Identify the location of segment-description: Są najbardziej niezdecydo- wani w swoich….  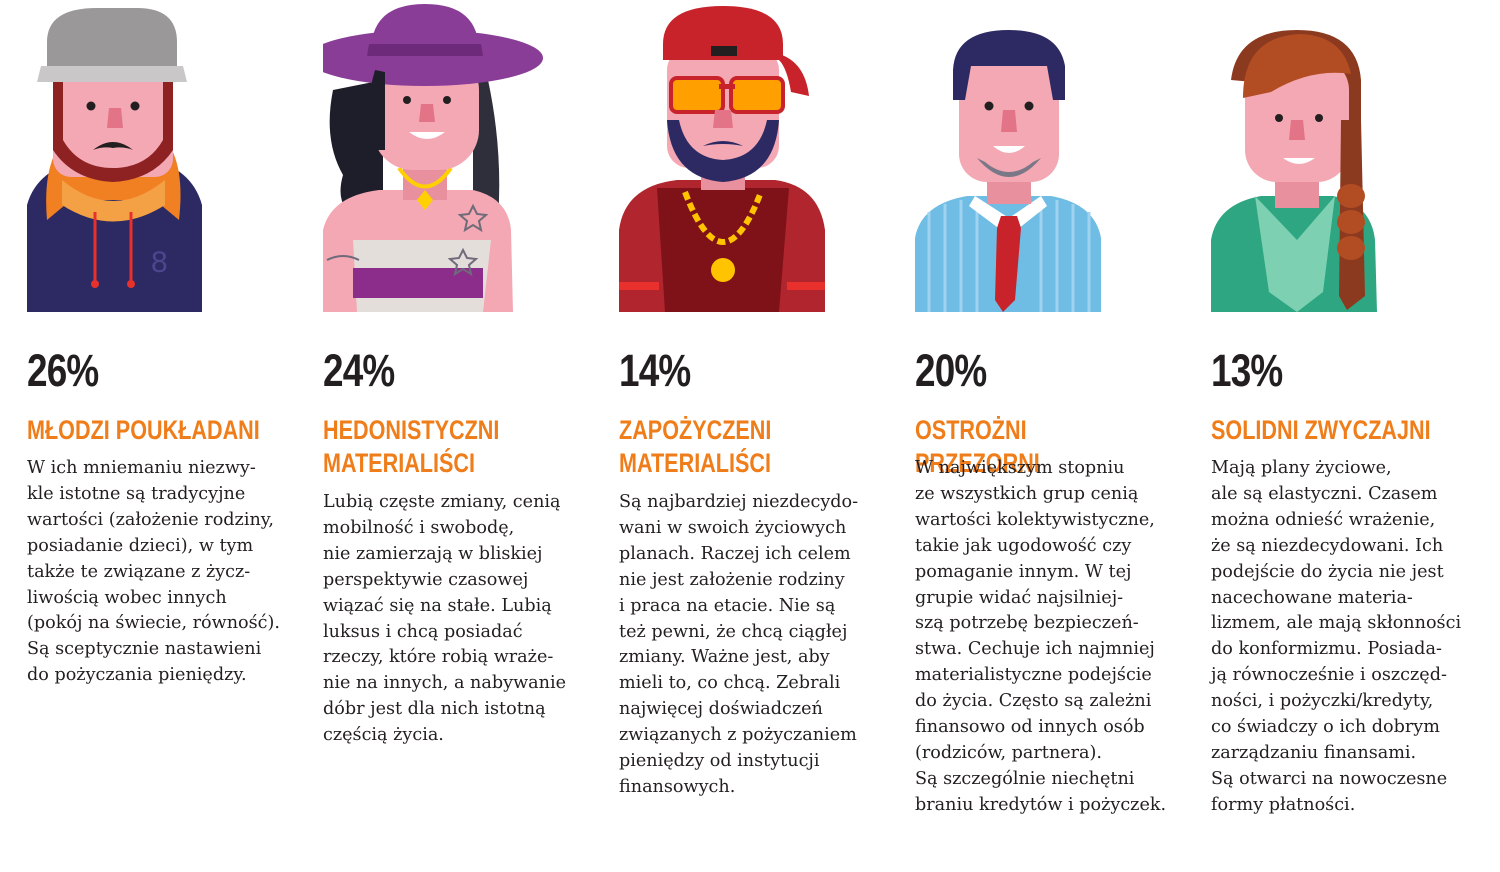
(739, 644).